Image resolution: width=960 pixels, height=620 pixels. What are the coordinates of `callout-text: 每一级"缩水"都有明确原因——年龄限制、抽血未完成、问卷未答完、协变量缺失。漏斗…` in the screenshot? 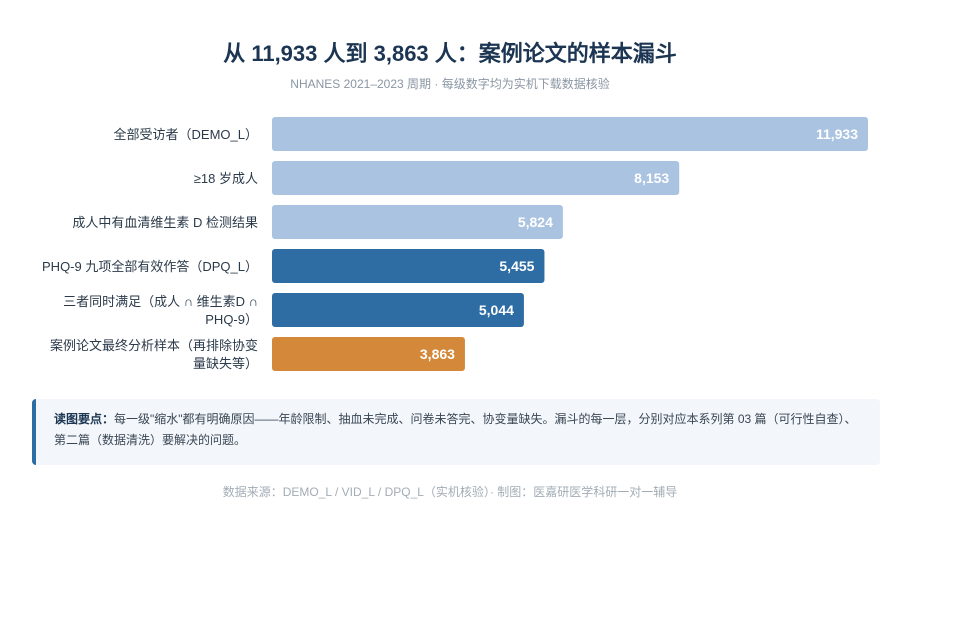 It's located at (455, 429).